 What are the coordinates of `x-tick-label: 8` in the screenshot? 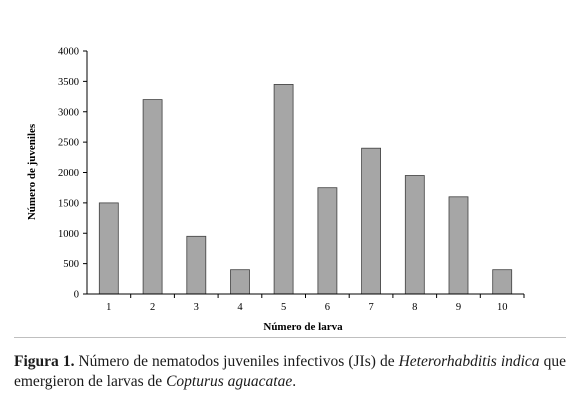 It's located at (414, 307).